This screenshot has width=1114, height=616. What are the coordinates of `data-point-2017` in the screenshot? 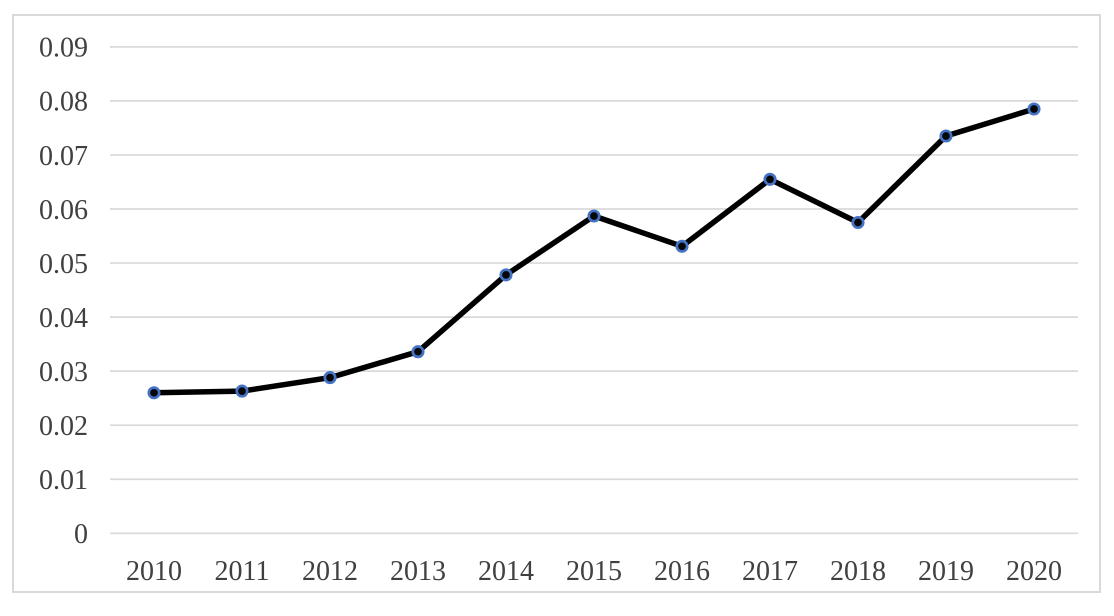 It's located at (770, 179).